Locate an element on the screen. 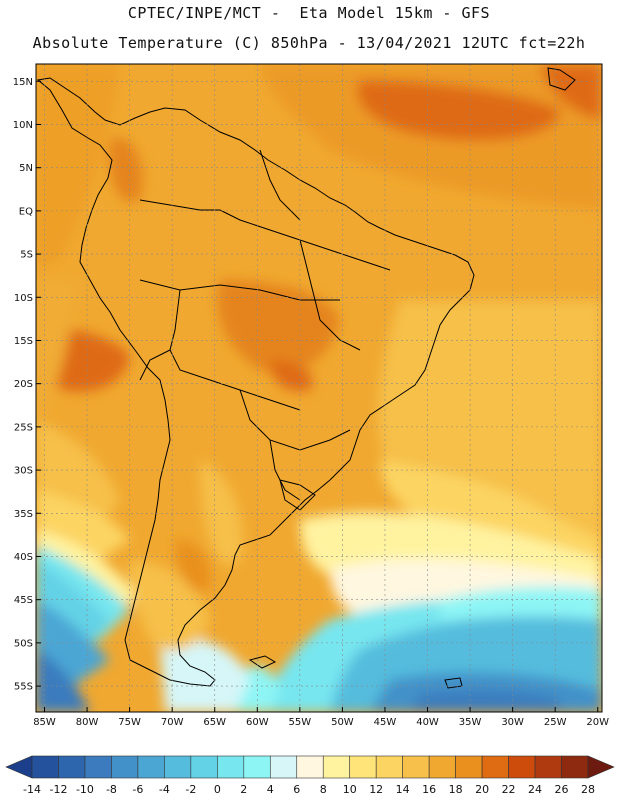 The height and width of the screenshot is (800, 618). colorbar-label: -2 is located at coordinates (190, 789).